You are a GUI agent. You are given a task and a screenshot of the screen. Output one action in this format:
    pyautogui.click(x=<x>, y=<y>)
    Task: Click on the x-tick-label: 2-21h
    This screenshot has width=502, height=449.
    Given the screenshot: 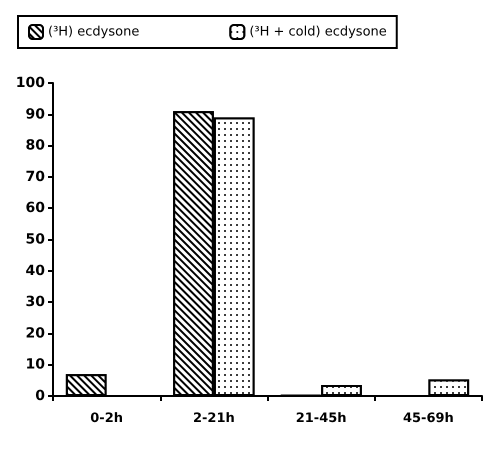 What is the action you would take?
    pyautogui.click(x=213, y=418)
    